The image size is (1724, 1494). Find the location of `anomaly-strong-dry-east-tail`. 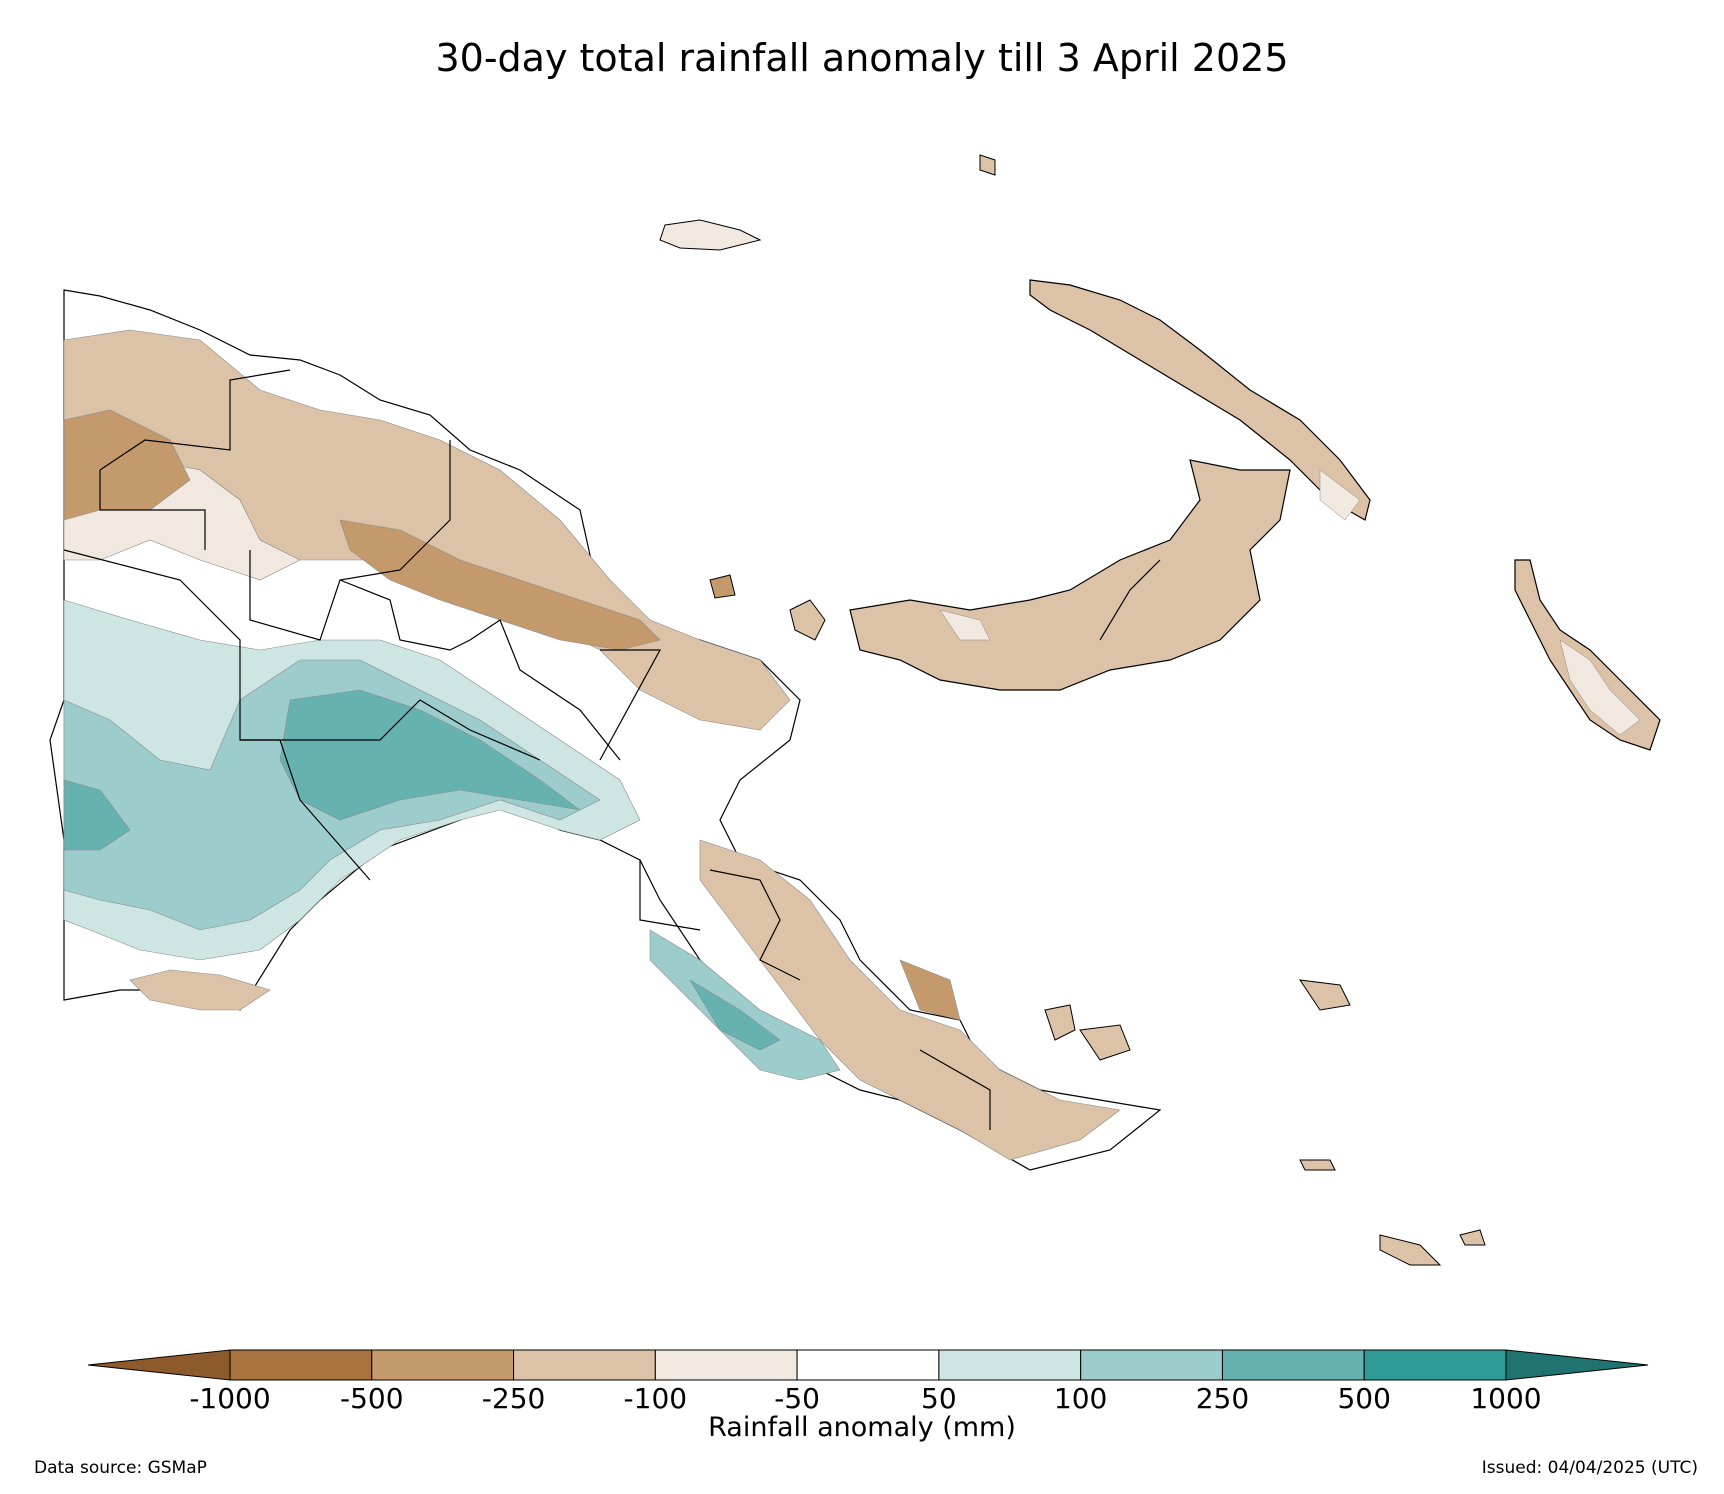

anomaly-strong-dry-east-tail is located at coordinates (930, 990).